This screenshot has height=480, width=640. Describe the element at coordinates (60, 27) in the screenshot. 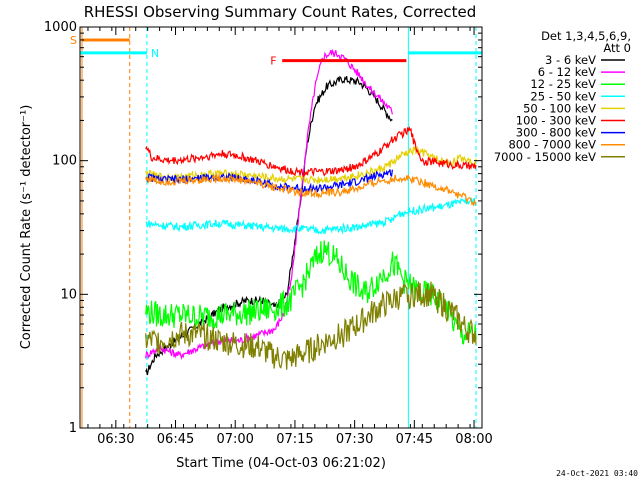

I see `y-tick-label-3: 1000` at that location.